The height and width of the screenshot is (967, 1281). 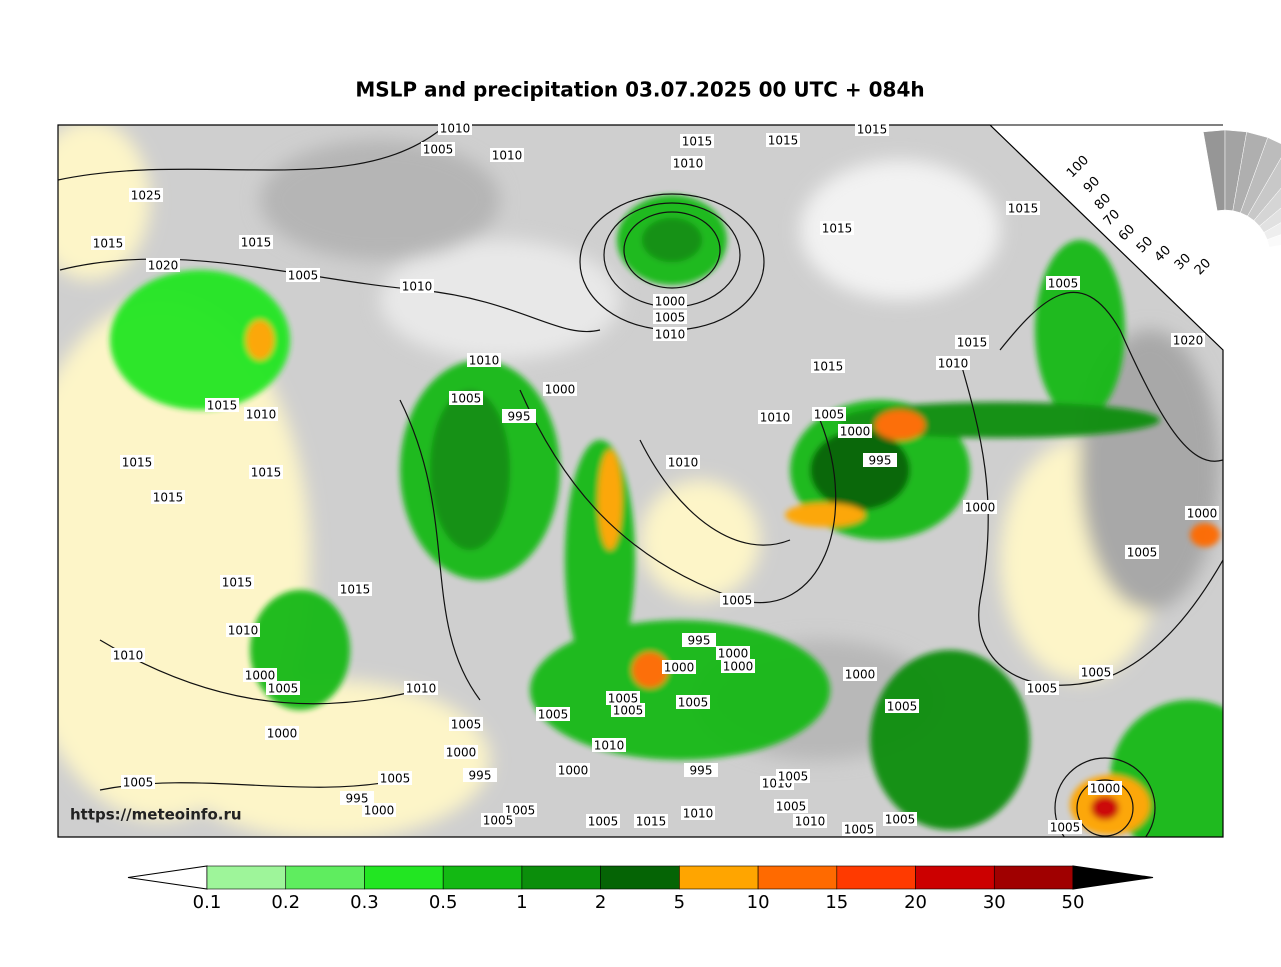 I want to click on isobar-label: 1020, so click(x=1188, y=341).